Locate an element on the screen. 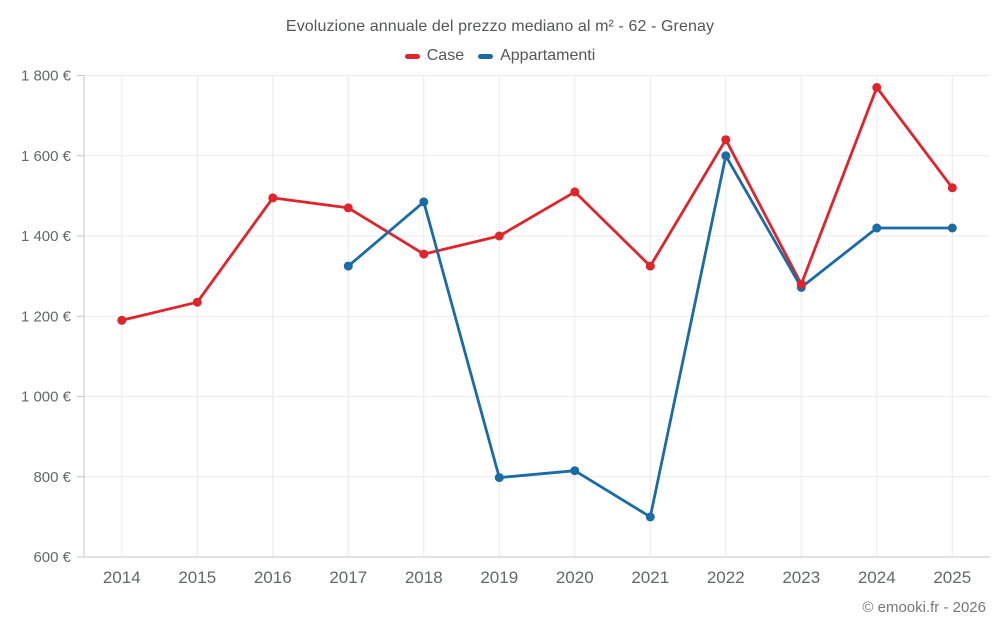 The image size is (1000, 625). appartamenti-series-swatch-icon is located at coordinates (486, 56).